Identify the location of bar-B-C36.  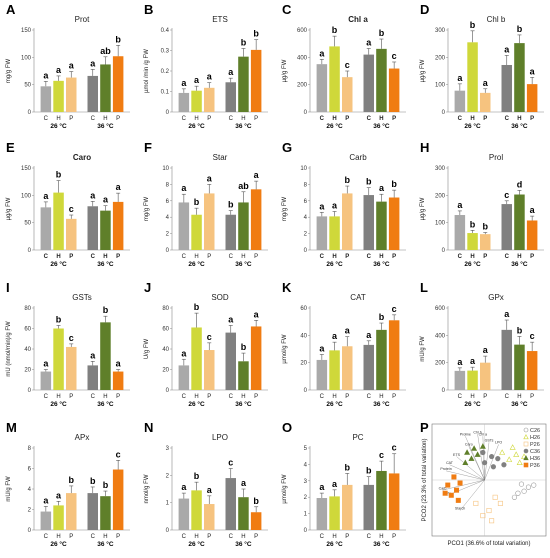
(230, 97).